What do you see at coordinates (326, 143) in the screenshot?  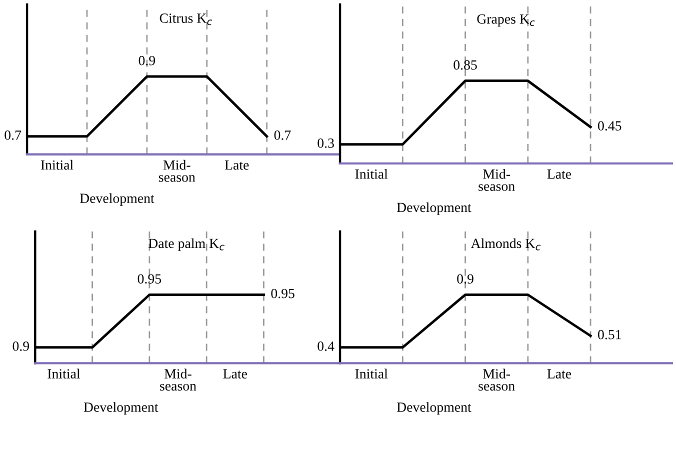 I see `data-label: 0.3` at bounding box center [326, 143].